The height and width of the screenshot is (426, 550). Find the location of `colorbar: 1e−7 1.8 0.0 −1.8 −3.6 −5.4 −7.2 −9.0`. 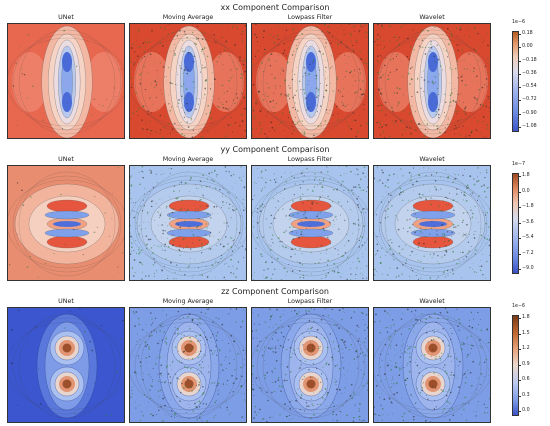

colorbar: 1e−7 1.8 0.0 −1.8 −3.6 −5.4 −7.2 −9.0 is located at coordinates (531, 221).